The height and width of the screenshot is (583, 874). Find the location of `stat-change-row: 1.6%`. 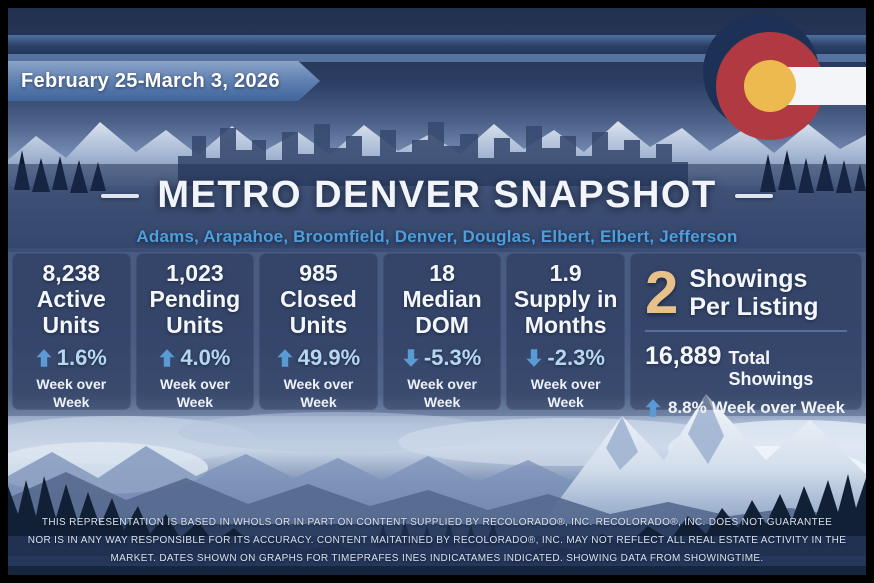

stat-change-row: 1.6% is located at coordinates (71, 358).